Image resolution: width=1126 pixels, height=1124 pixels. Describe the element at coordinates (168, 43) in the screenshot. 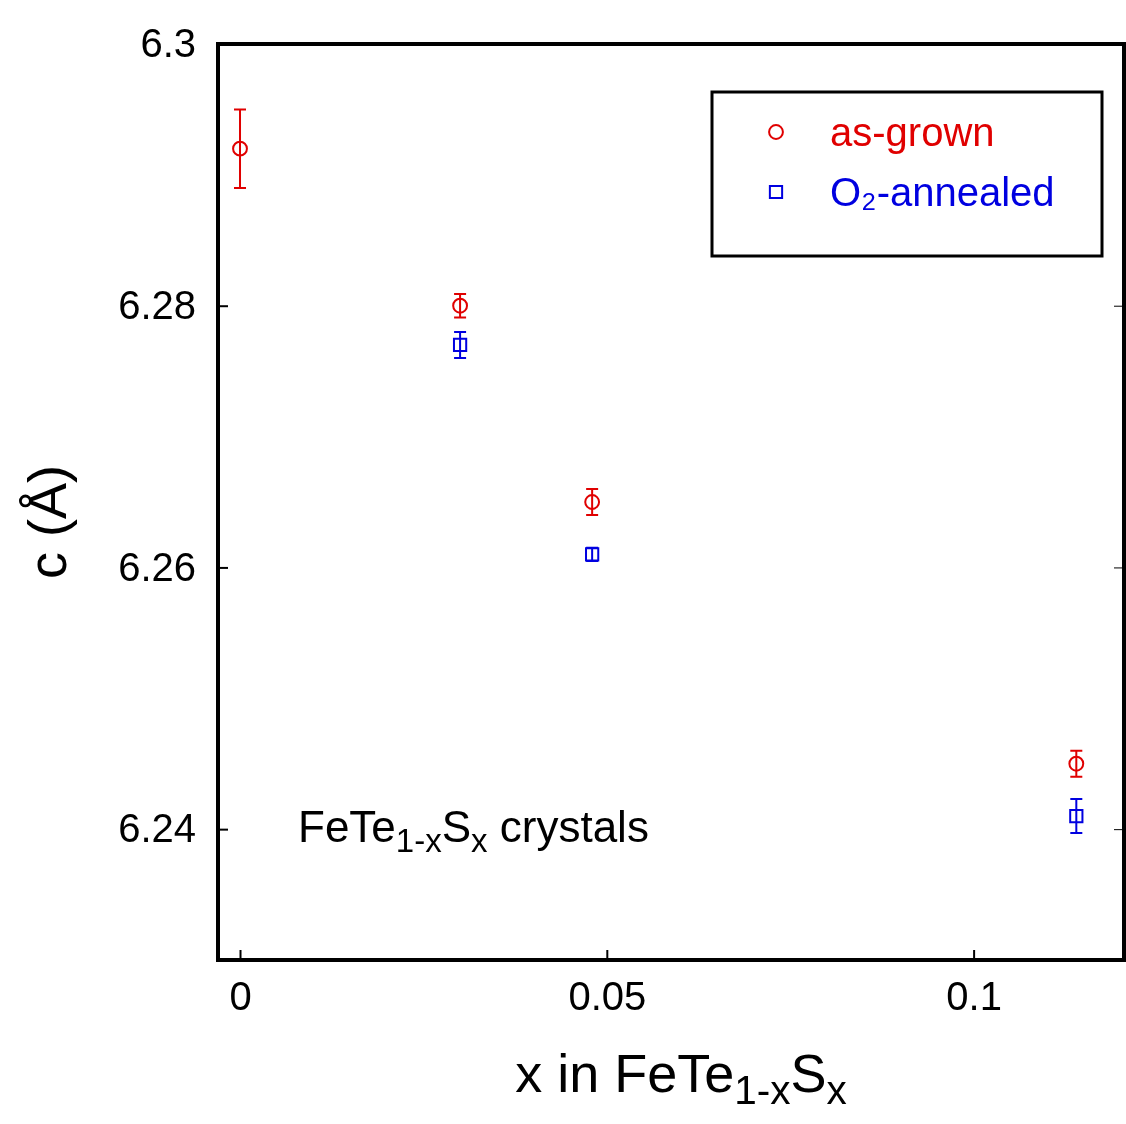

I see `y-tick-label: 6.3` at that location.